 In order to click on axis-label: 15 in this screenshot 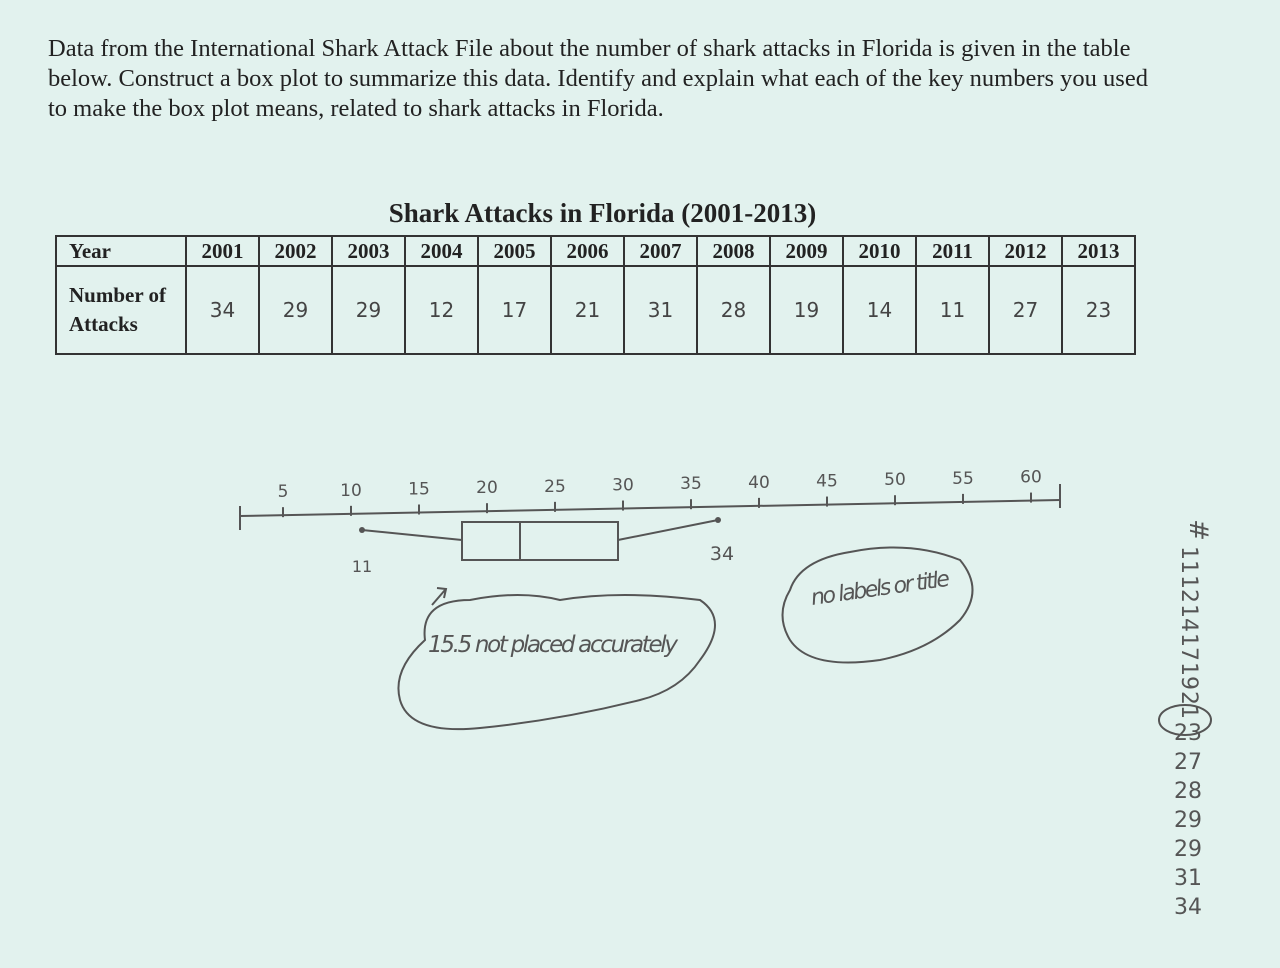, I will do `click(419, 490)`.